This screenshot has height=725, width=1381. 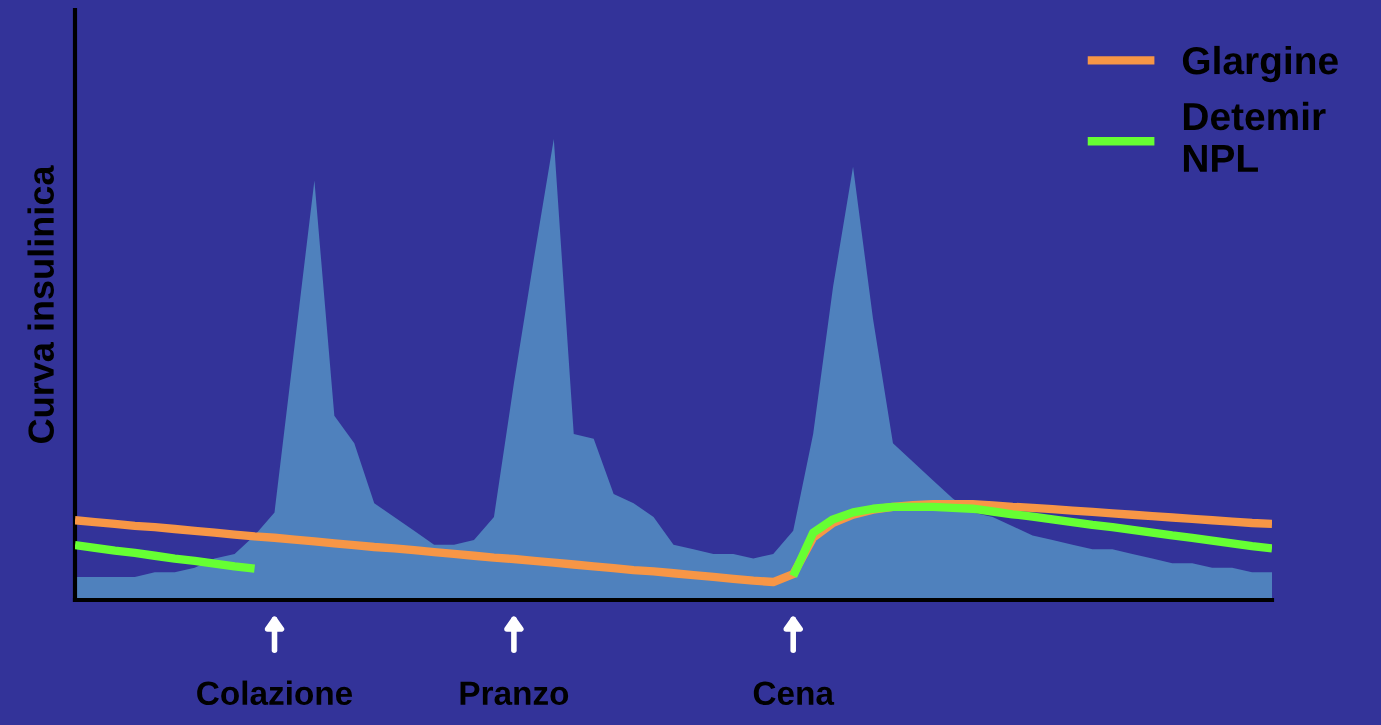 I want to click on y-axis-title: Curva insulinica, so click(x=40, y=304).